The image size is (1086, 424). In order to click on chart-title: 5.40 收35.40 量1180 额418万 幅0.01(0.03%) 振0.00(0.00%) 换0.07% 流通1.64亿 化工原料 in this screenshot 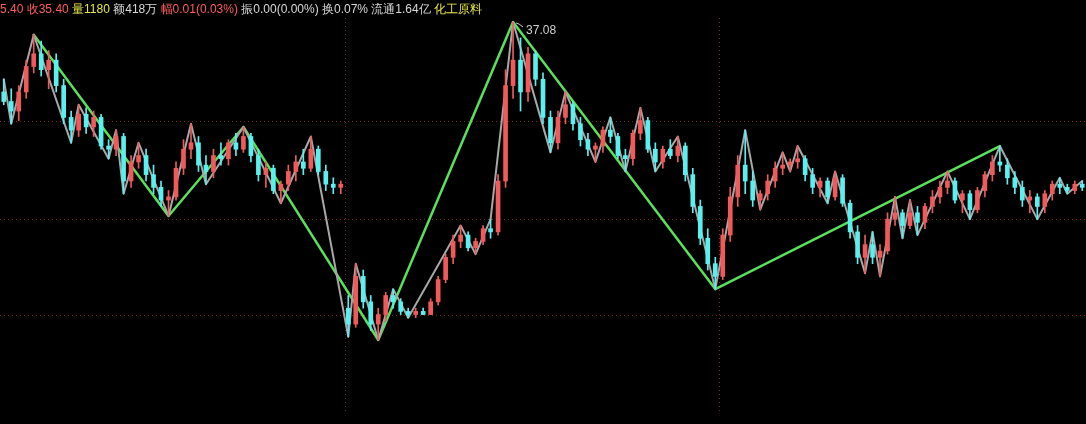, I will do `click(241, 9)`.